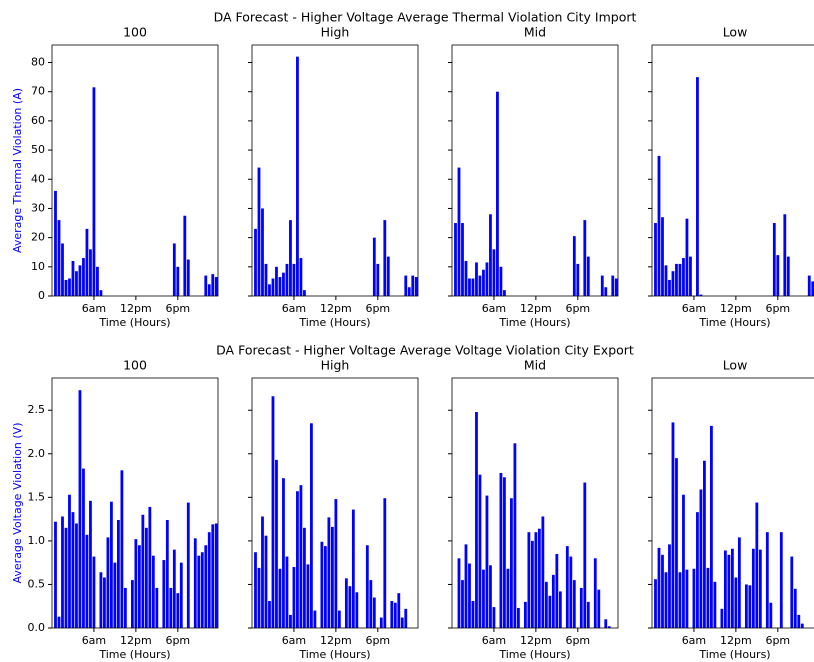  I want to click on panel-title: Mid, so click(535, 32).